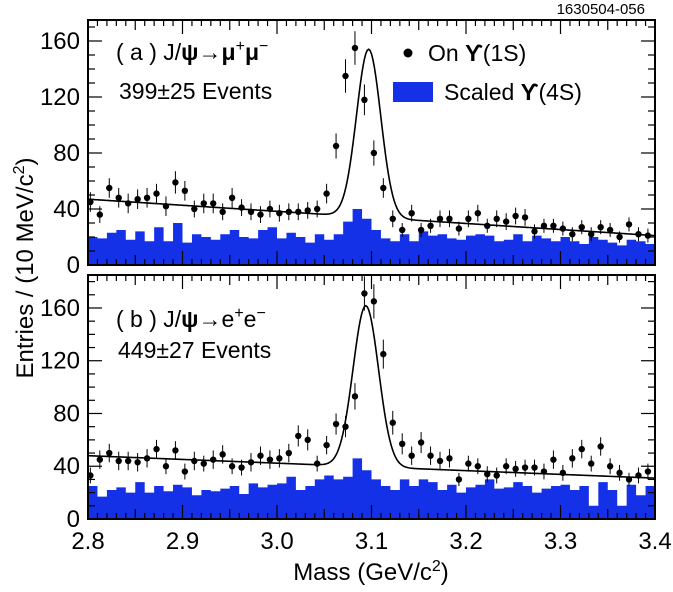 This screenshot has width=673, height=592. Describe the element at coordinates (194, 350) in the screenshot. I see `panel-b-event-count: 449±27 Events` at that location.